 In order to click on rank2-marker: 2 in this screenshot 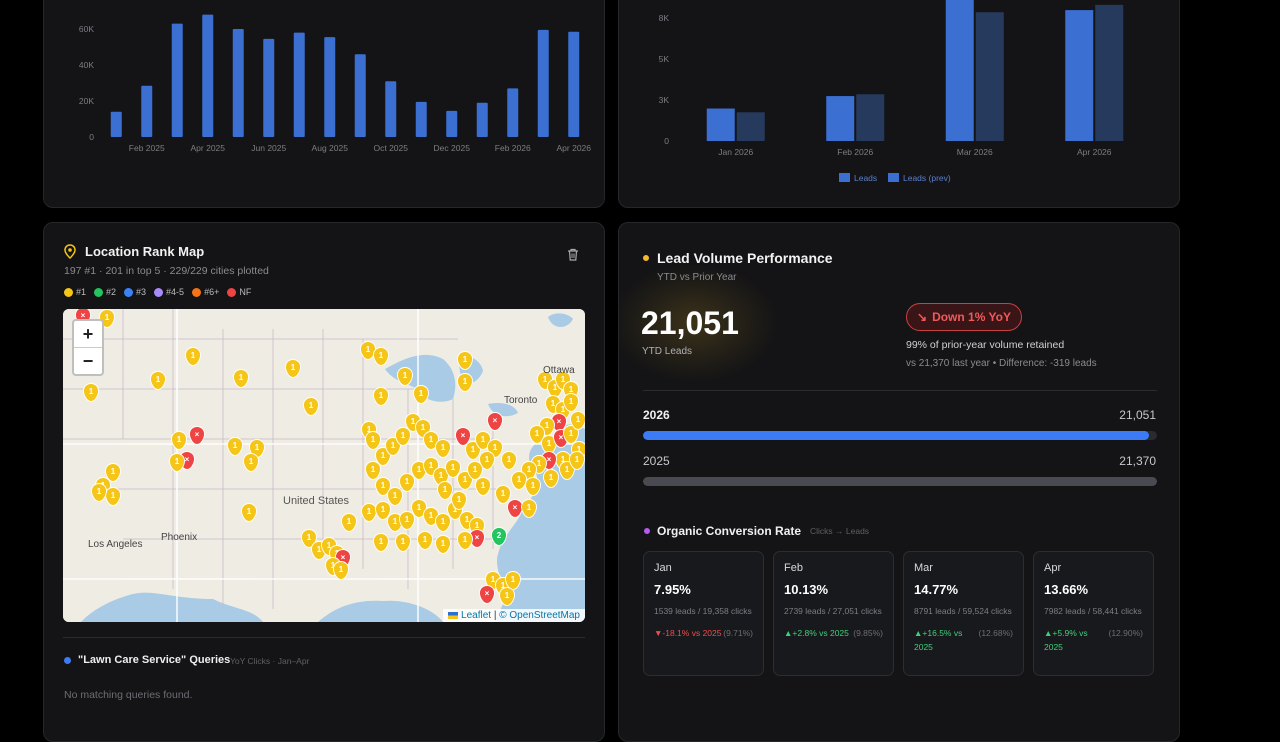, I will do `click(499, 536)`.